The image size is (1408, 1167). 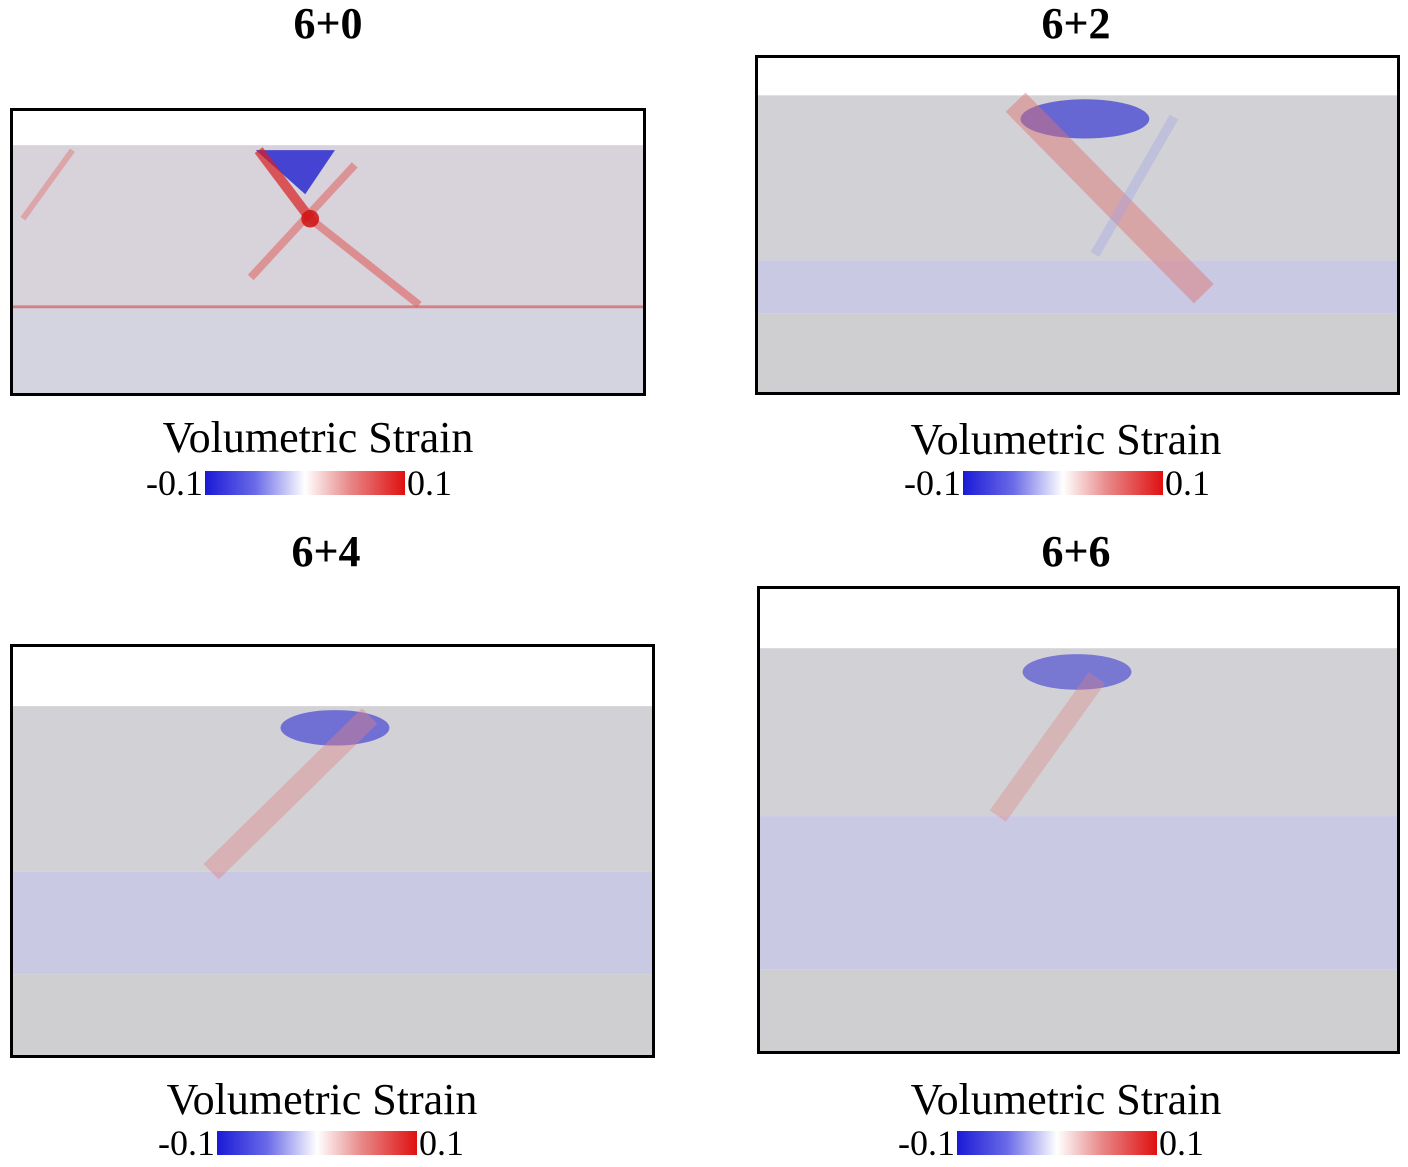 I want to click on panel-title-6-4: 6+4, so click(x=326, y=551).